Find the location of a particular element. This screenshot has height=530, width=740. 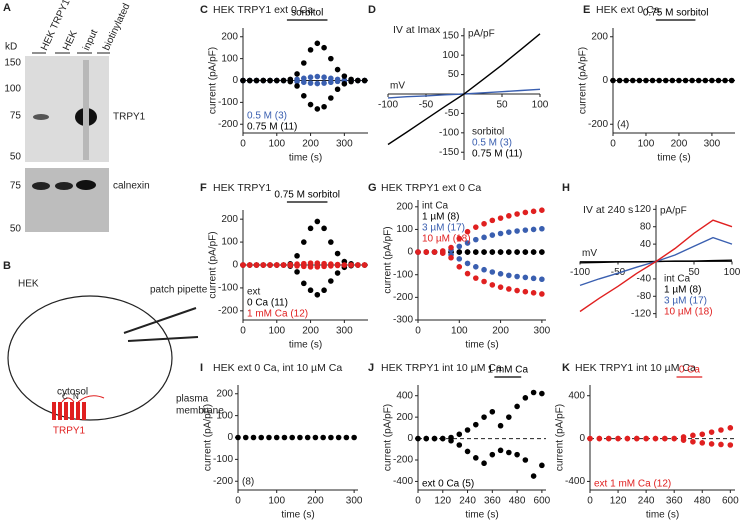

y-tick-label: 100 is located at coordinates (229, 58).